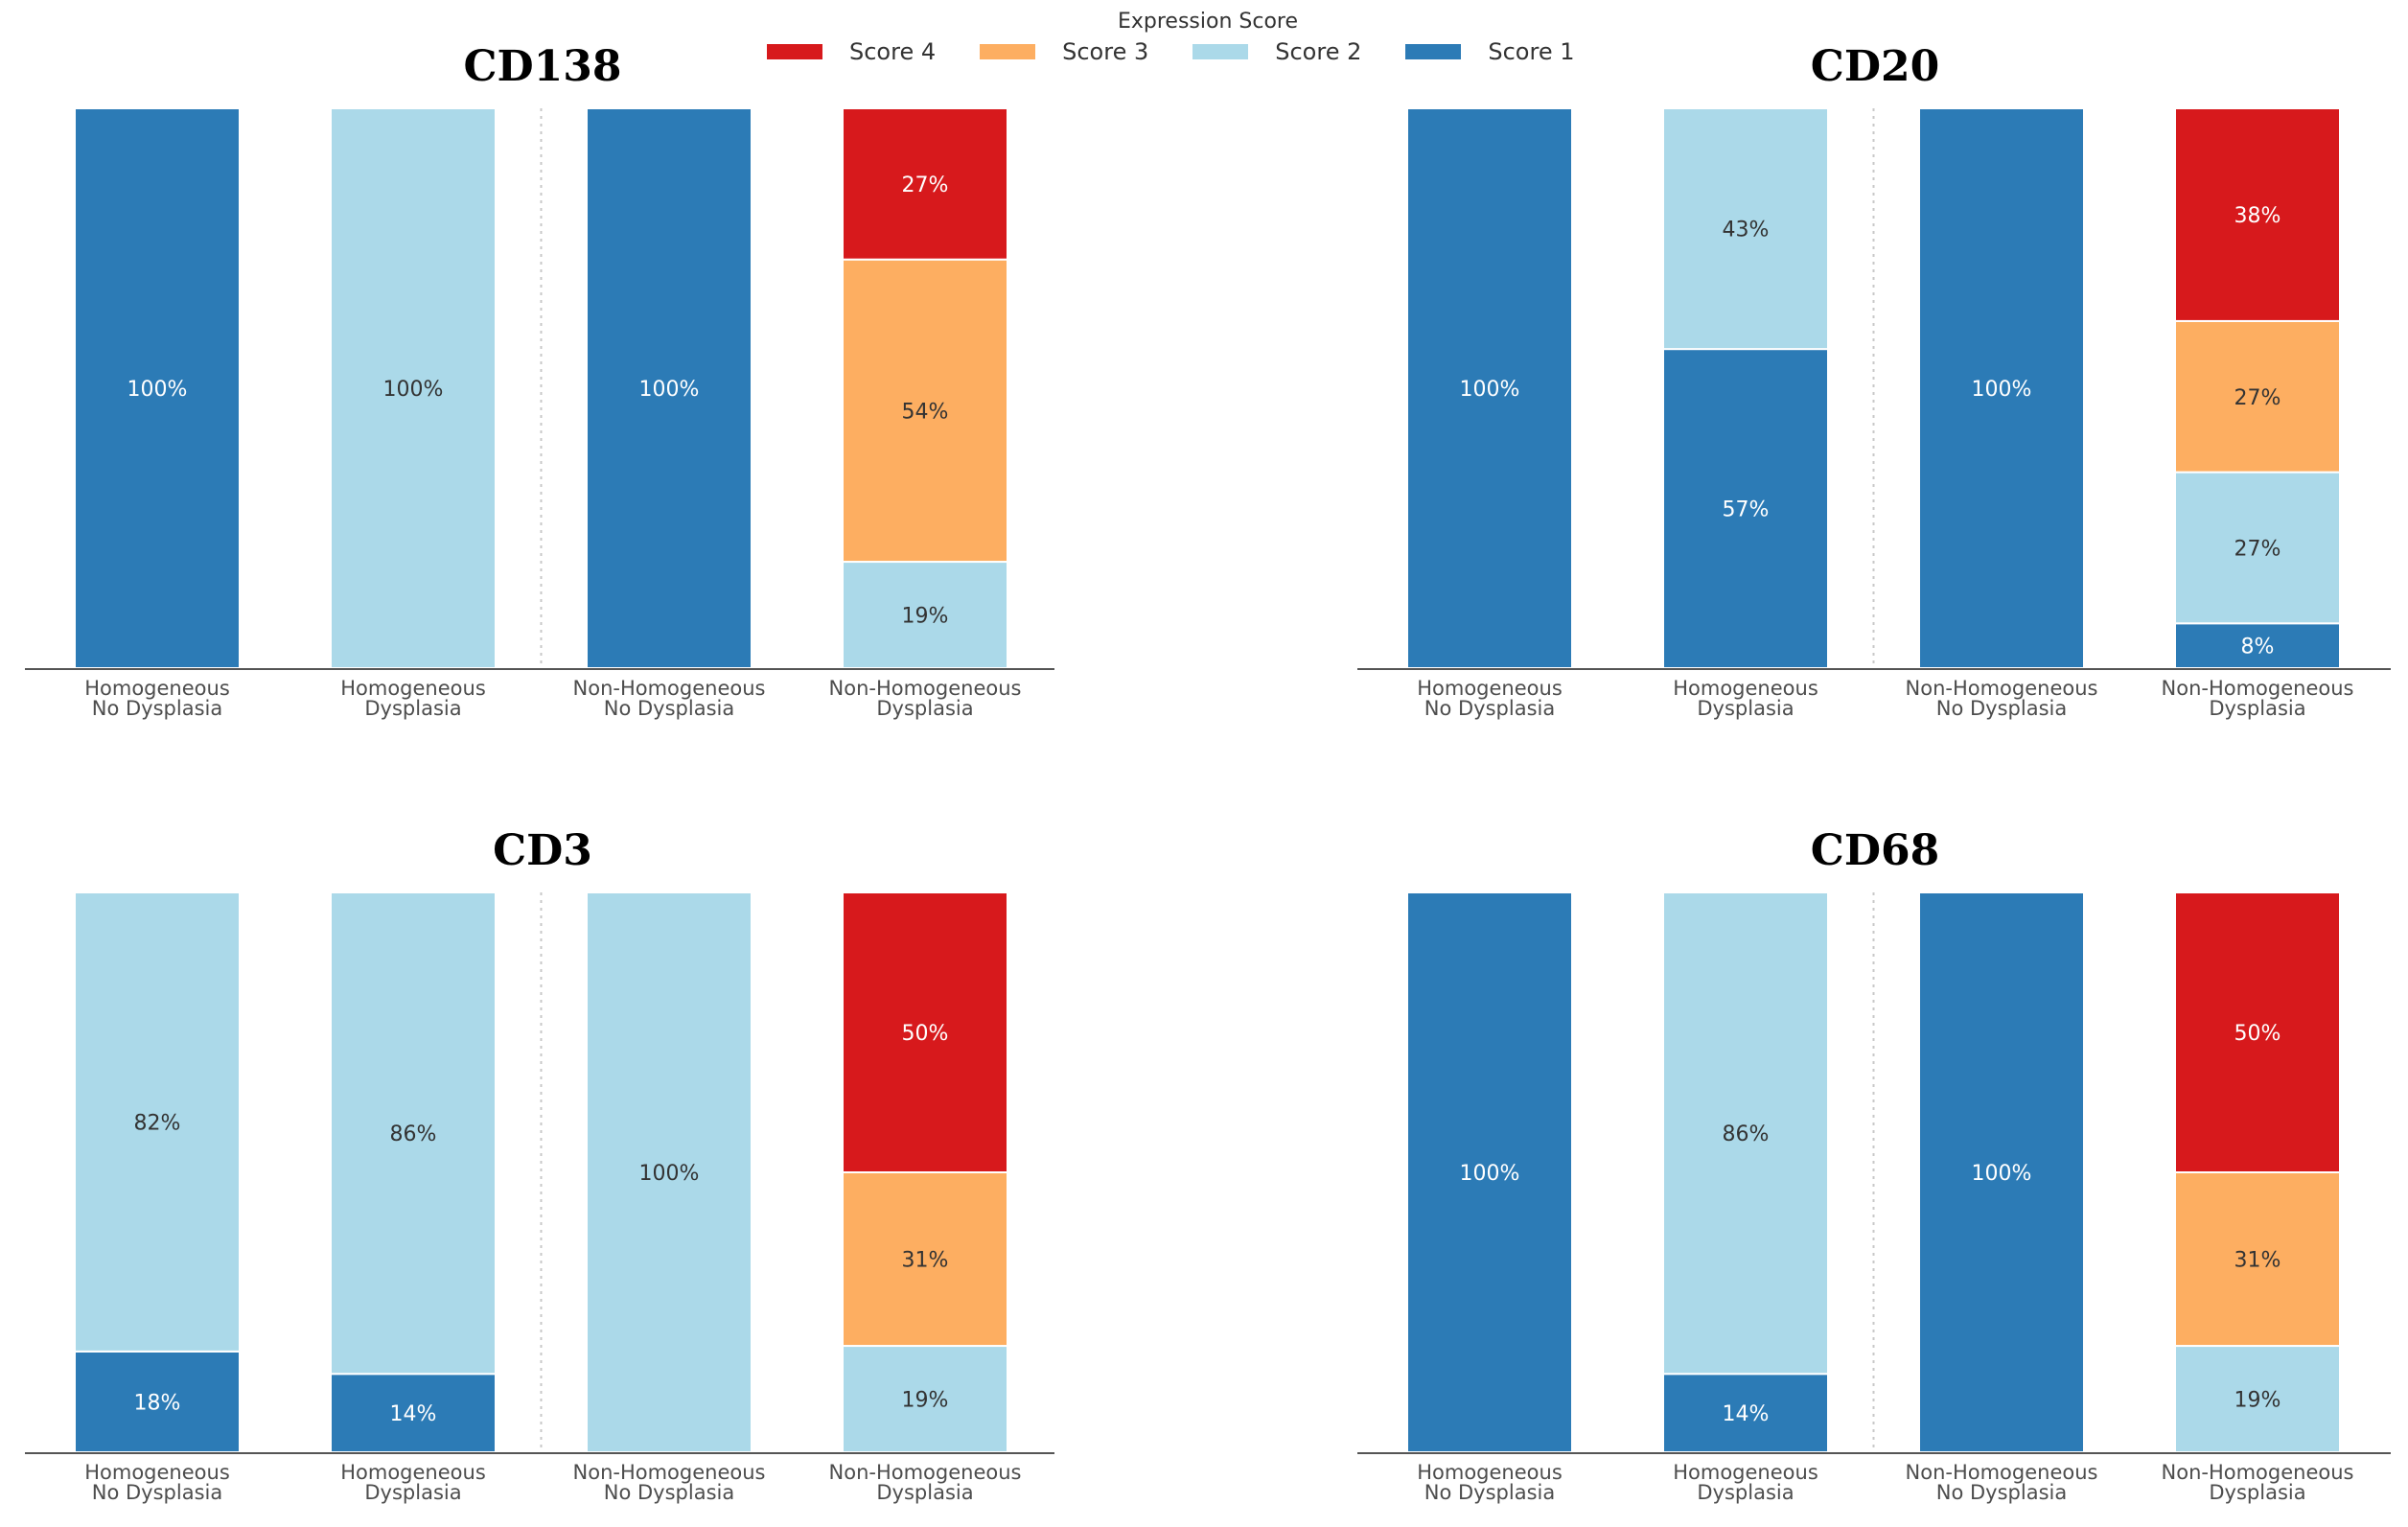 Image resolution: width=2408 pixels, height=1527 pixels. What do you see at coordinates (1105, 51) in the screenshot?
I see `legend-label-score-3: Score 3` at bounding box center [1105, 51].